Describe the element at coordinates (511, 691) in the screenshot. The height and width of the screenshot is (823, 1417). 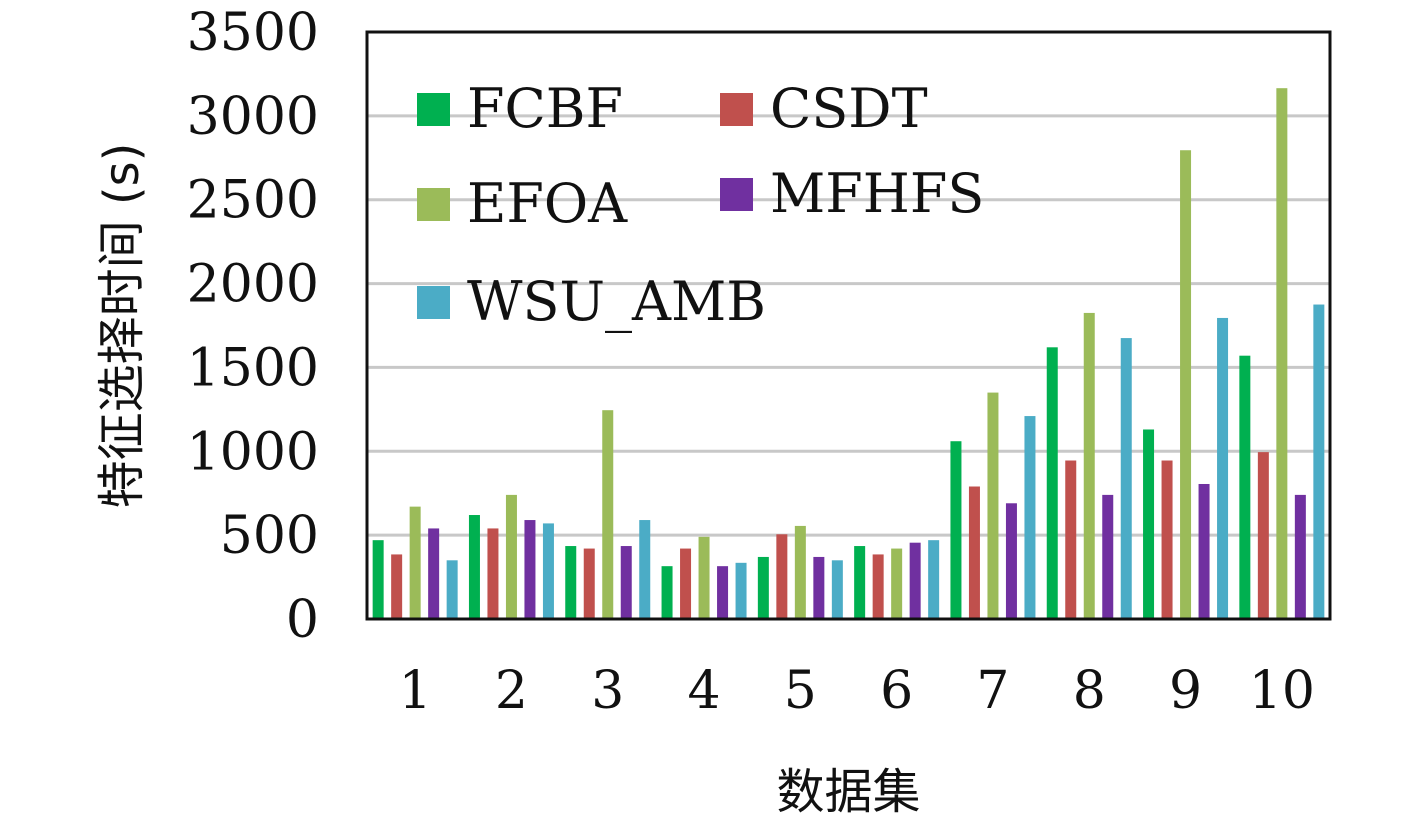
I see `x-tick-label: 2` at that location.